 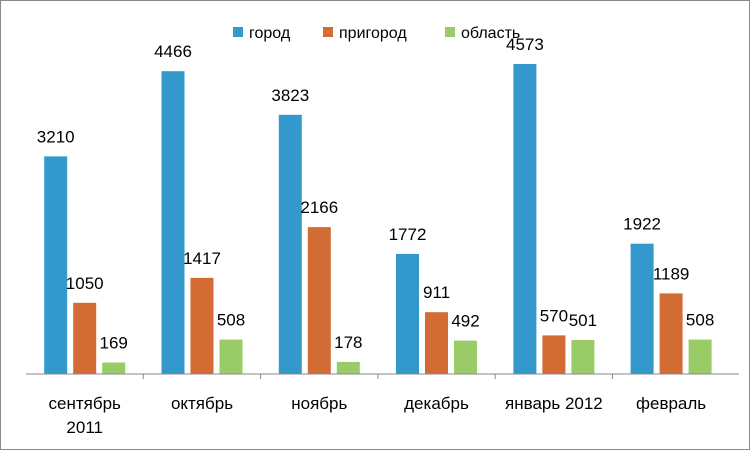 What do you see at coordinates (525, 44) in the screenshot?
I see `data-label-1-5: 4573` at bounding box center [525, 44].